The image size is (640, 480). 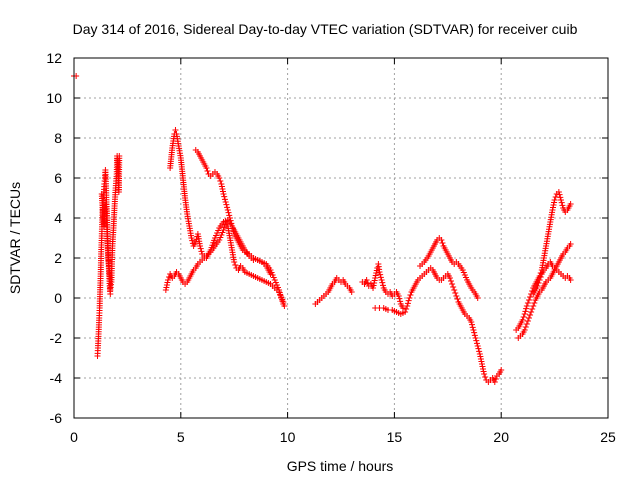 I want to click on series-track-I, so click(x=544, y=291).